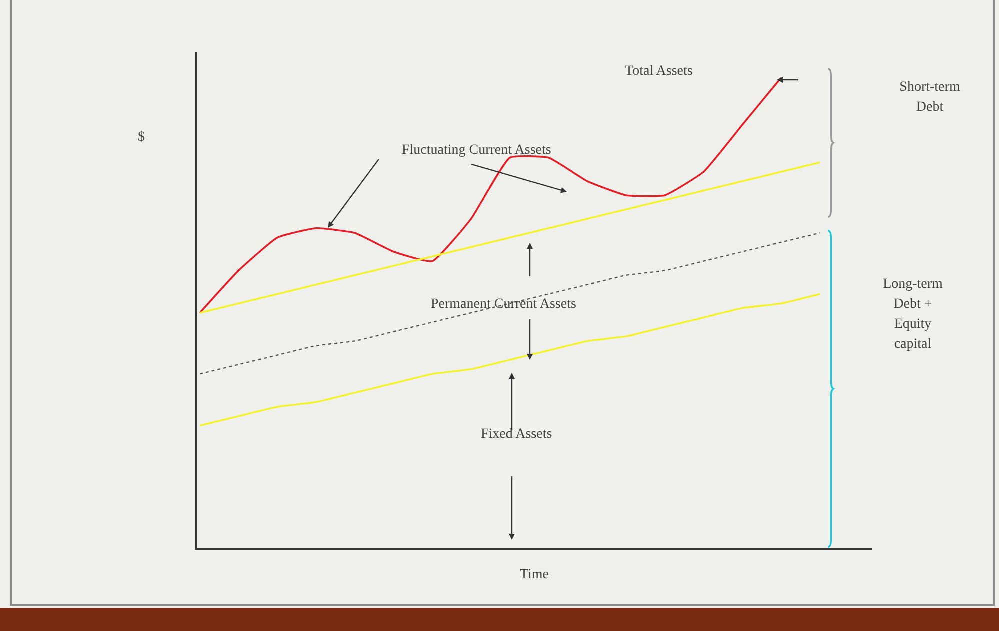 Image resolution: width=999 pixels, height=631 pixels. Describe the element at coordinates (516, 434) in the screenshot. I see `annotation: Fixed Assets` at that location.